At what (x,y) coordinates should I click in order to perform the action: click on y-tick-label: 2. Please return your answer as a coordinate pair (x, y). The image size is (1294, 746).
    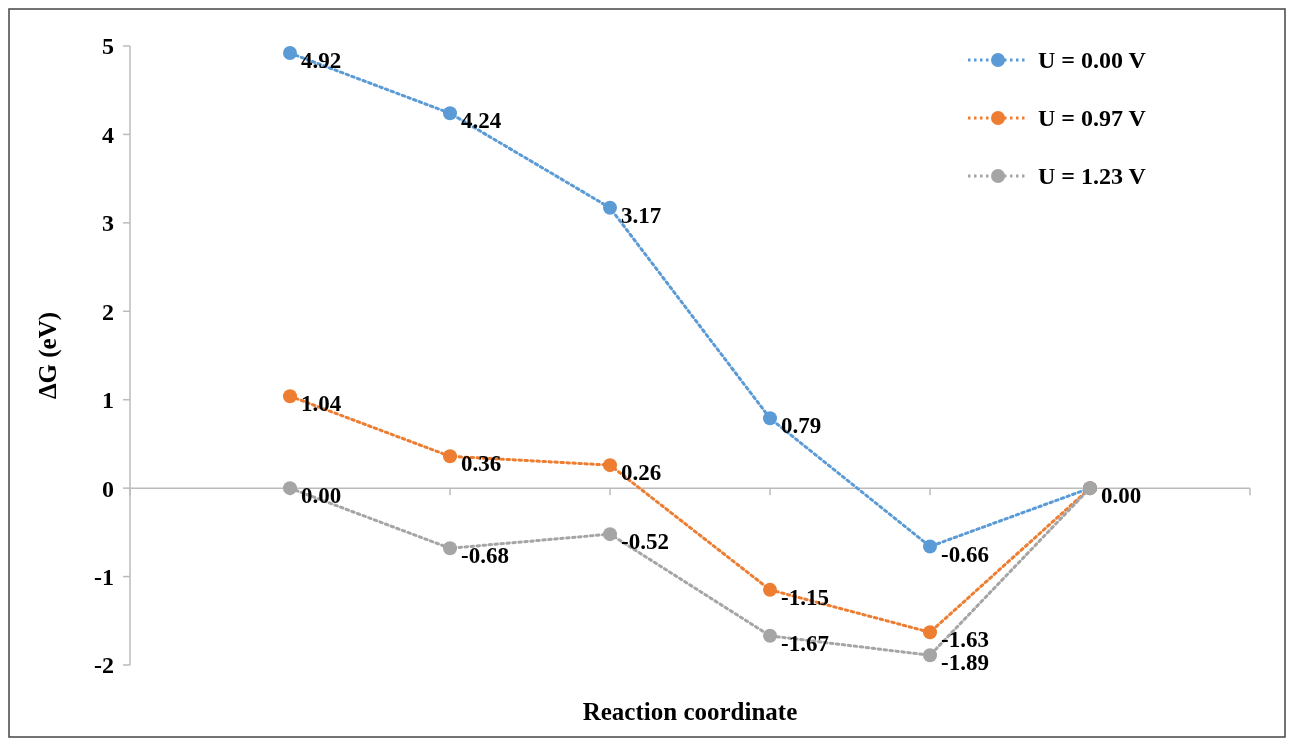
    Looking at the image, I should click on (108, 311).